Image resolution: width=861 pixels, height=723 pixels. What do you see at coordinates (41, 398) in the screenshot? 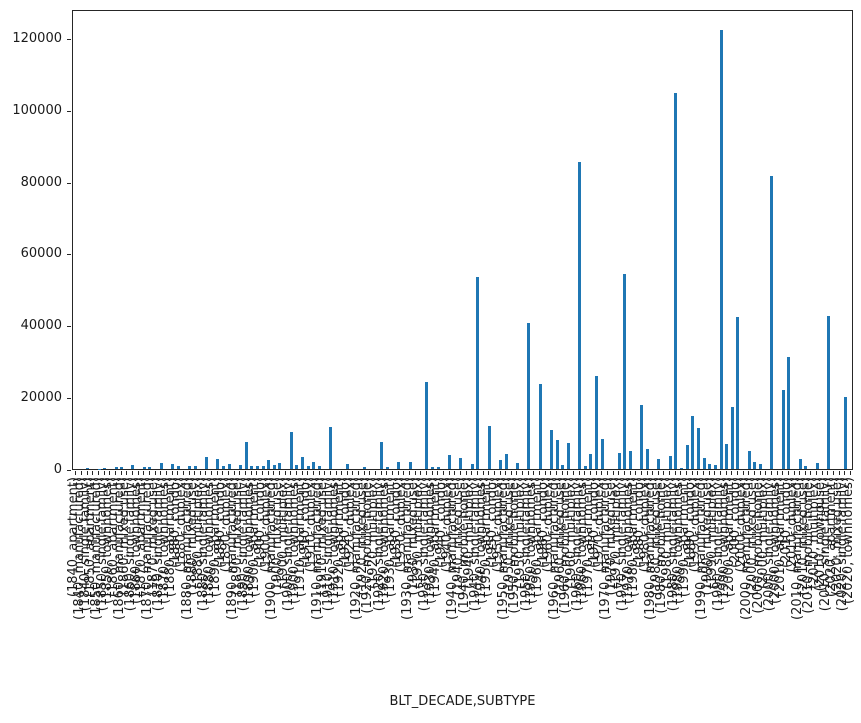
I see `y-tick-label: 20000` at bounding box center [41, 398].